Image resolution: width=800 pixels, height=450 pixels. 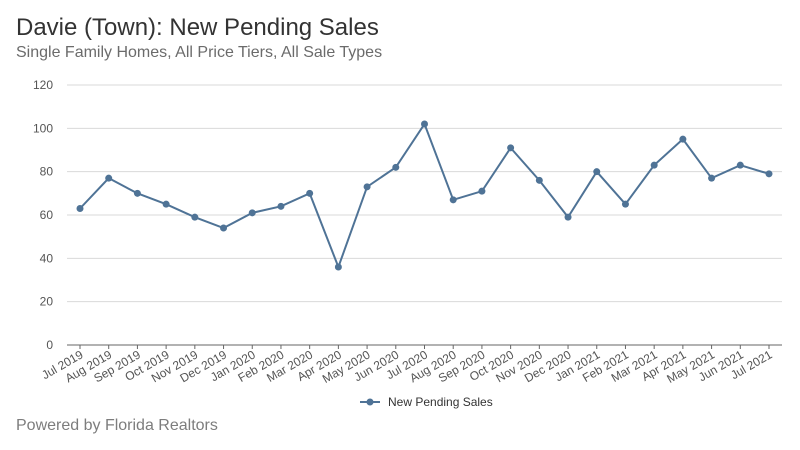 What do you see at coordinates (47, 215) in the screenshot?
I see `y-tick-label: 60` at bounding box center [47, 215].